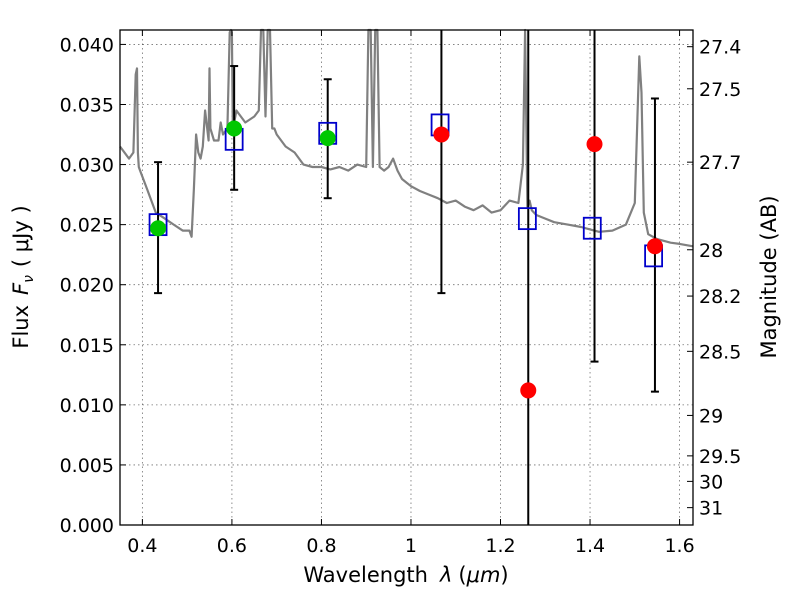  Describe the element at coordinates (720, 163) in the screenshot. I see `y2-tick-label: 27.7` at that location.